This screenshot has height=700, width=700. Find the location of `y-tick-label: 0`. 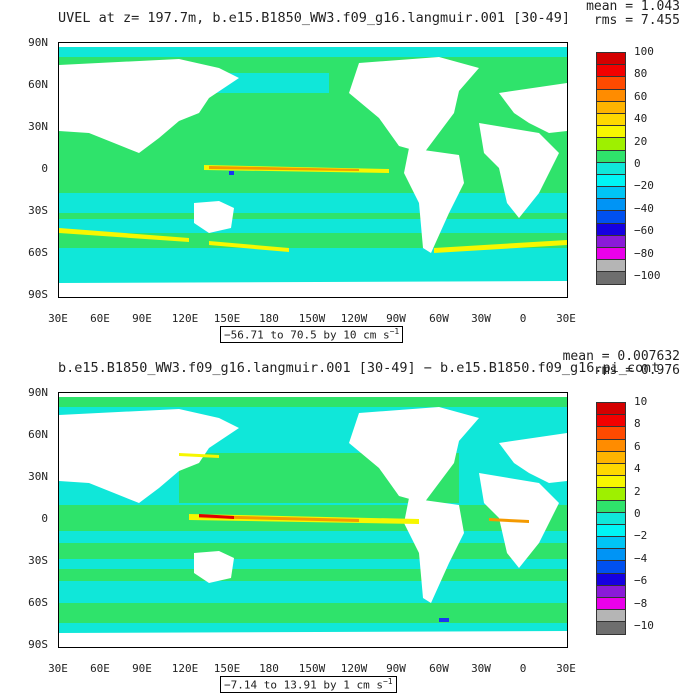

y-tick-label: 0 is located at coordinates (44, 168).